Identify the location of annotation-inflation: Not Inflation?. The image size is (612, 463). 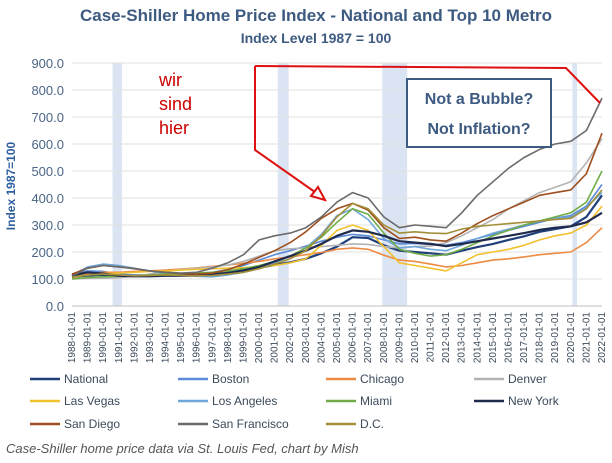
(478, 129).